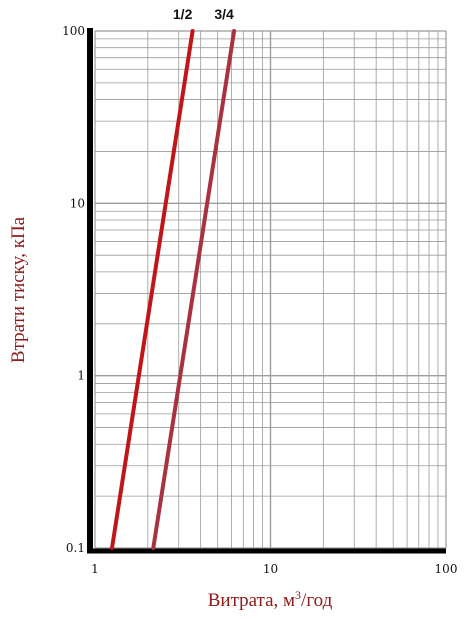 This screenshot has height=619, width=466. I want to click on x-tick-label: 10, so click(270, 569).